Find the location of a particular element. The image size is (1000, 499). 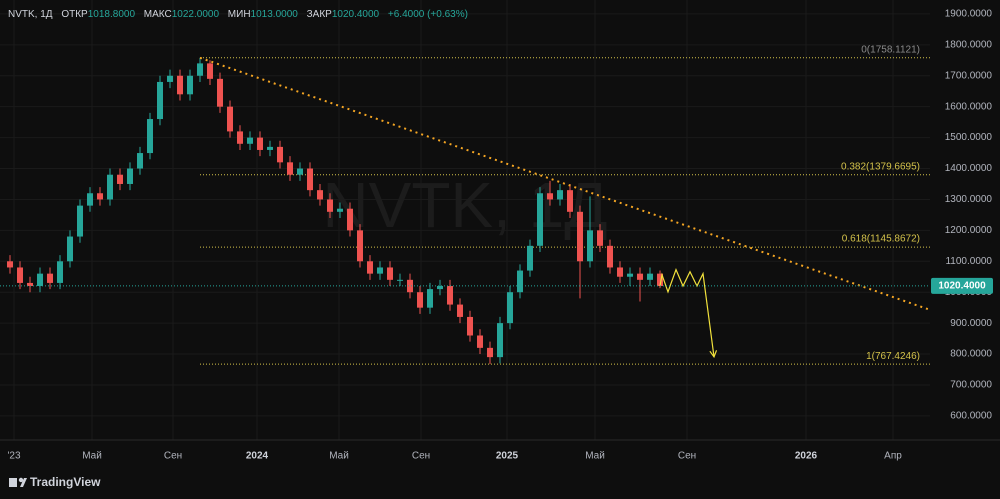

watermark: NVTK, 1Д is located at coordinates (464, 205).